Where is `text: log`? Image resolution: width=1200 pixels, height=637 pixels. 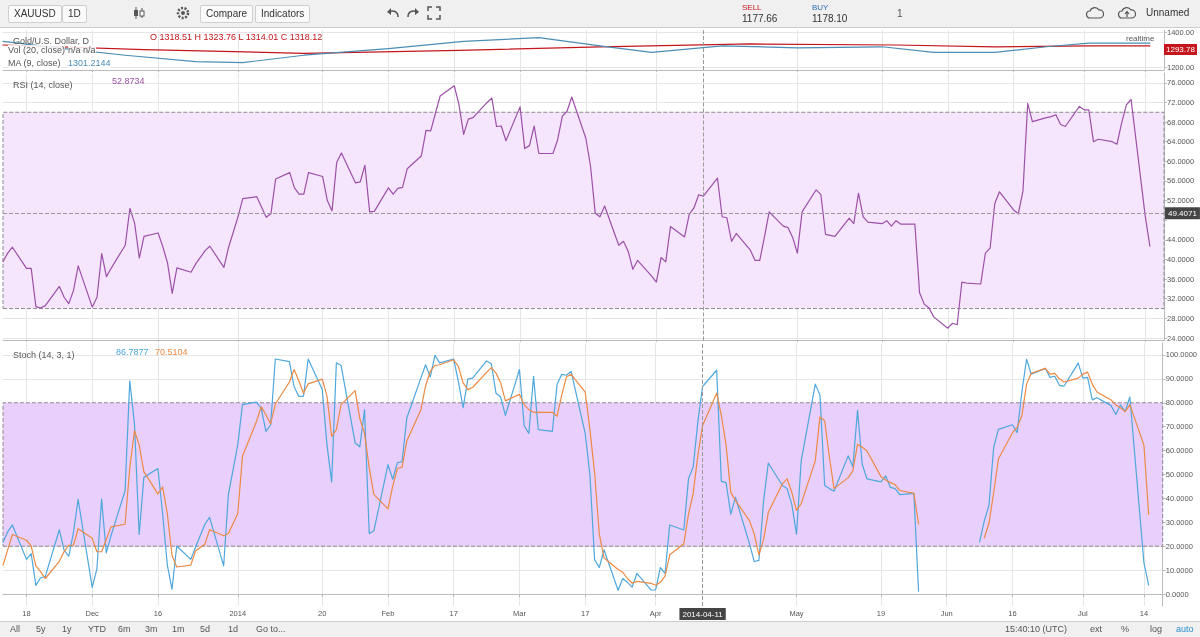 text: log is located at coordinates (1156, 629).